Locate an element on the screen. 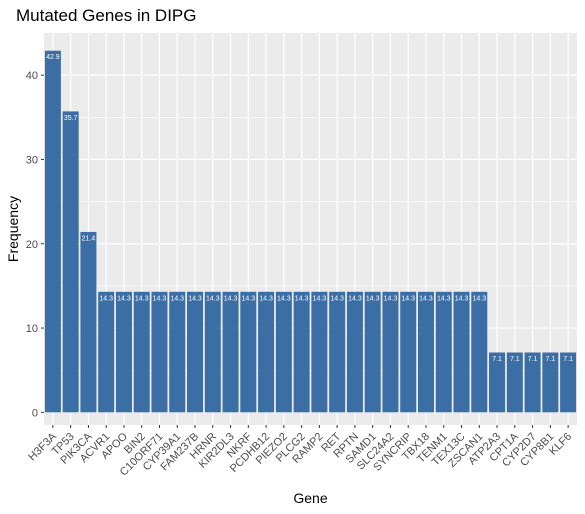 The width and height of the screenshot is (585, 514). y-axis: 0 10 20 30 40 is located at coordinates (35, 244).